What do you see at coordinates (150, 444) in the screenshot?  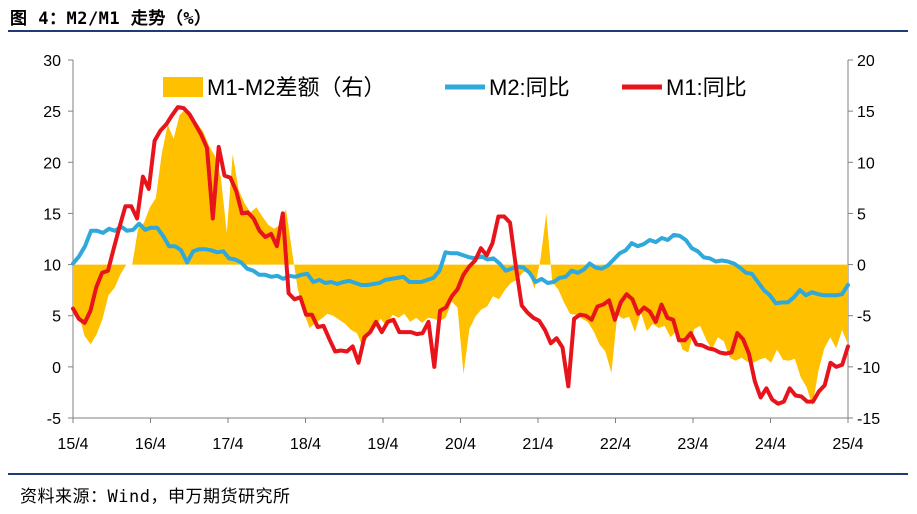 I see `x-tick-label: 16/4` at bounding box center [150, 444].